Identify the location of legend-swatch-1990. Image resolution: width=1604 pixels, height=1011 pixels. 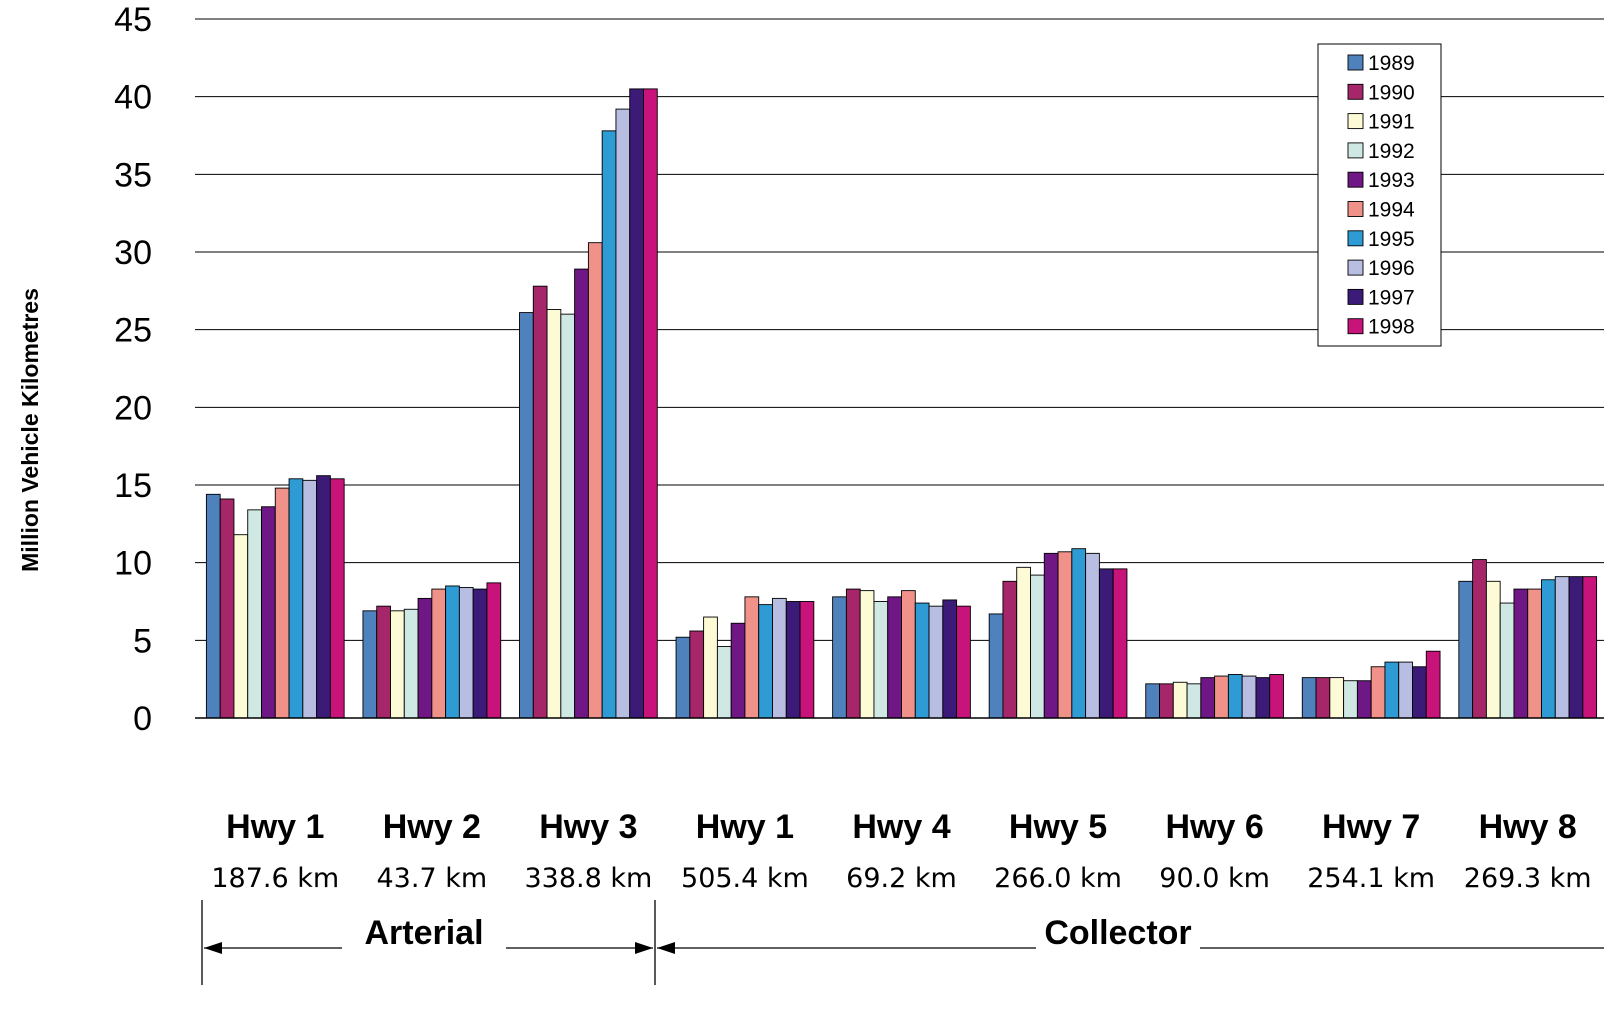
(1355, 91).